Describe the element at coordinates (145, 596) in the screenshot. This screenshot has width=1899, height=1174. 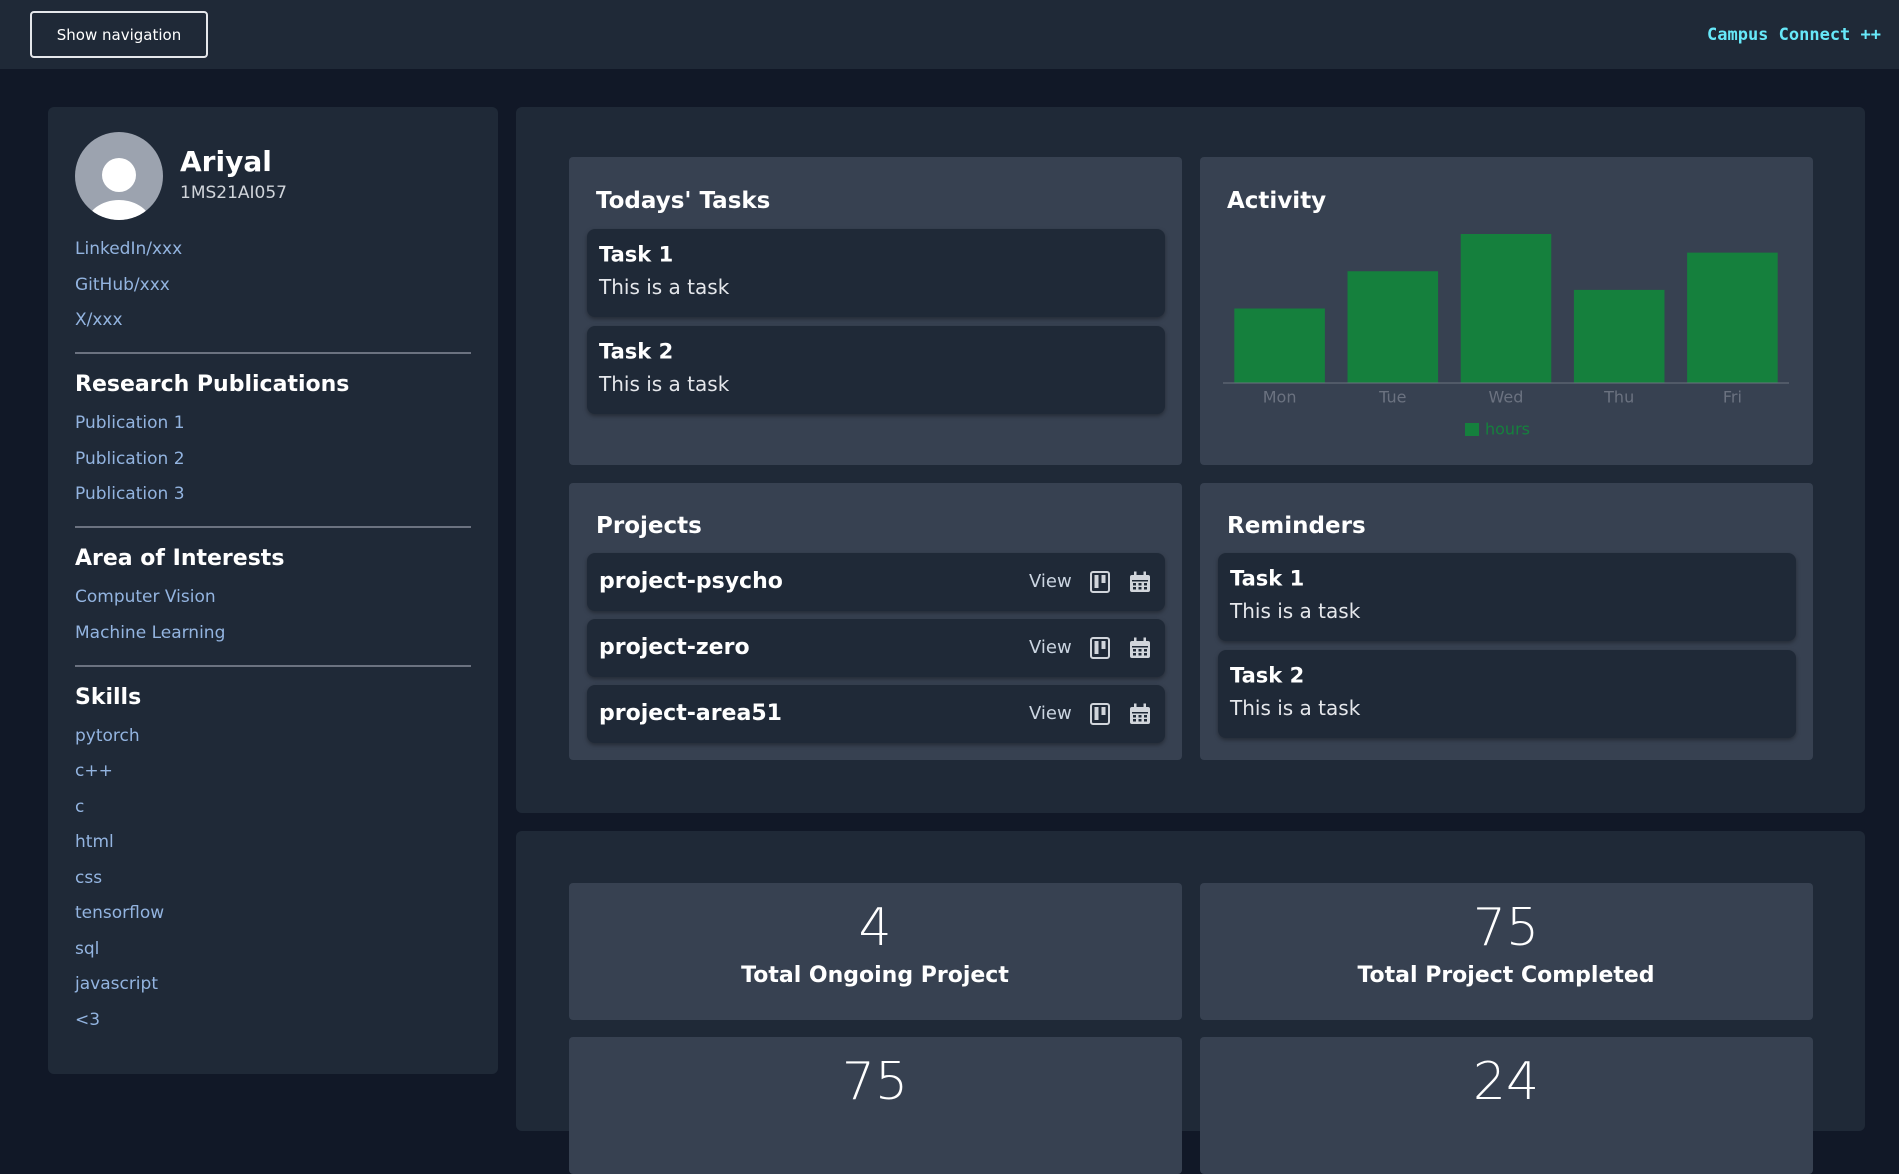
I see `section-item: Computer Vision` at that location.